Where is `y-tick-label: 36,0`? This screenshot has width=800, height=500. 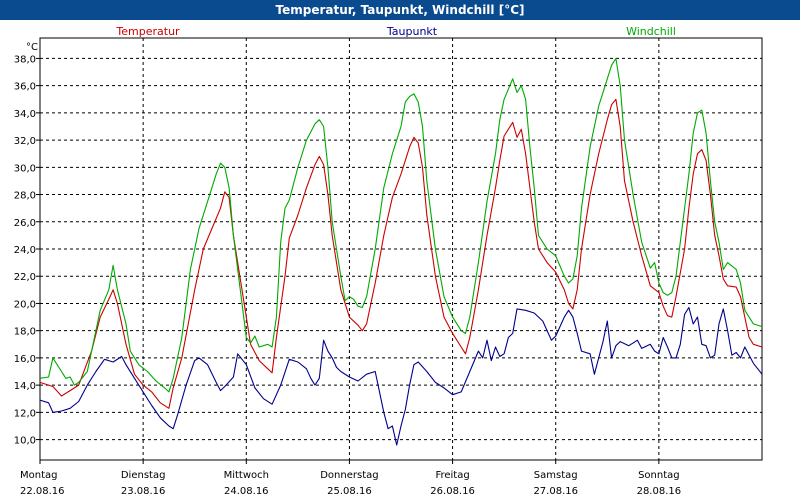 y-tick-label: 36,0 is located at coordinates (25, 87).